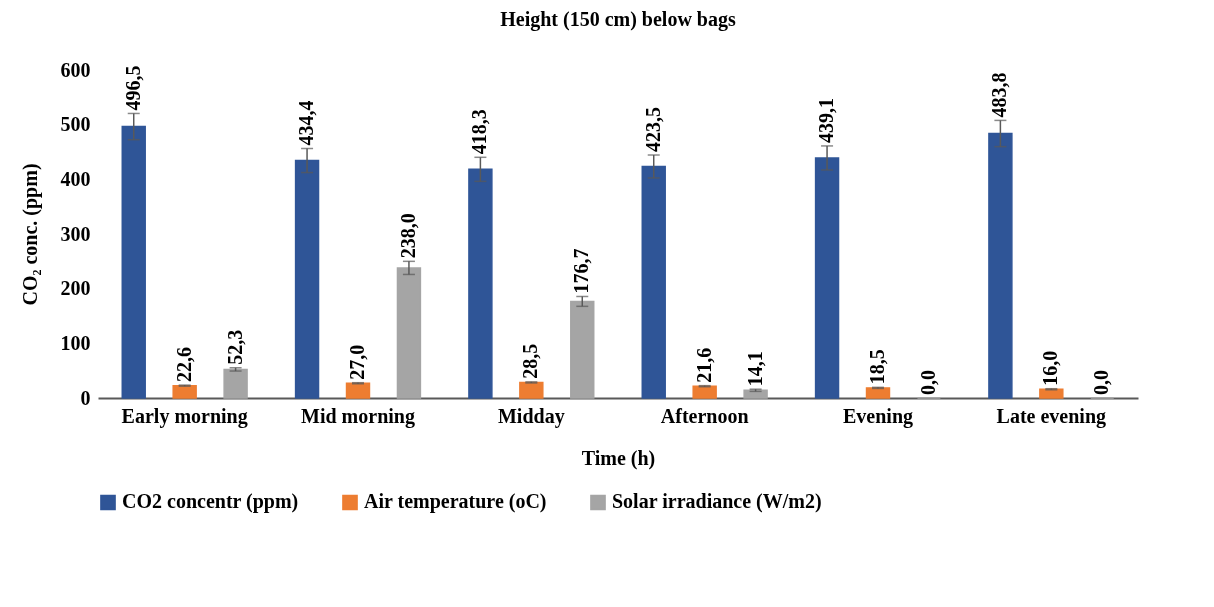 The image size is (1214, 607). What do you see at coordinates (1050, 368) in the screenshot?
I see `data-label: 16,0` at bounding box center [1050, 368].